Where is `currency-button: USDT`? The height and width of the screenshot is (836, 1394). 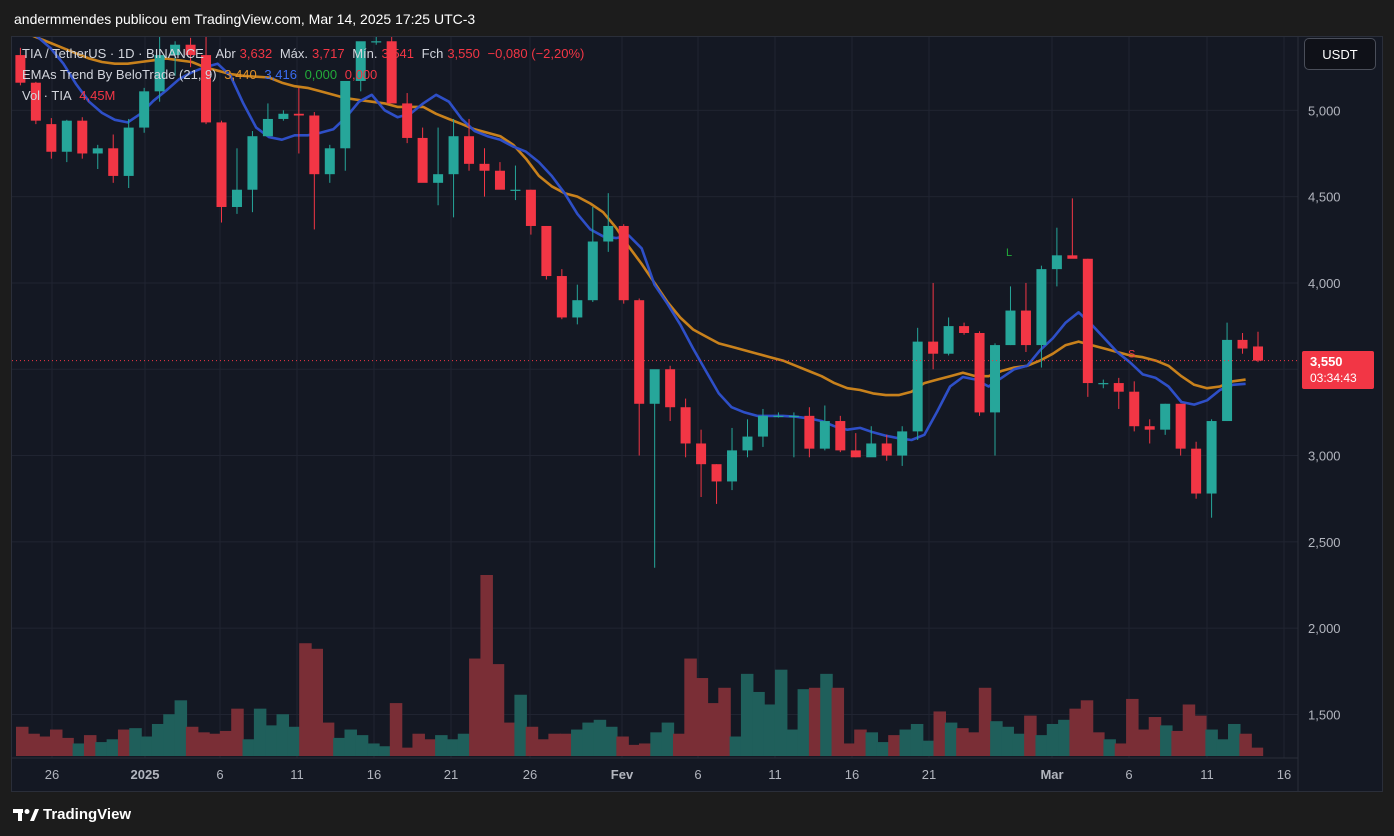 currency-button: USDT is located at coordinates (1340, 54).